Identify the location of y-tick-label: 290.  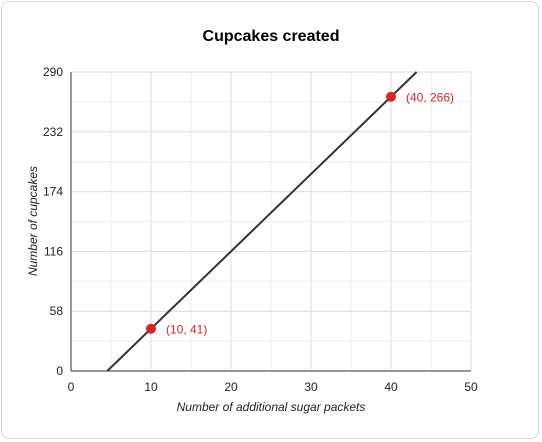
(53, 72).